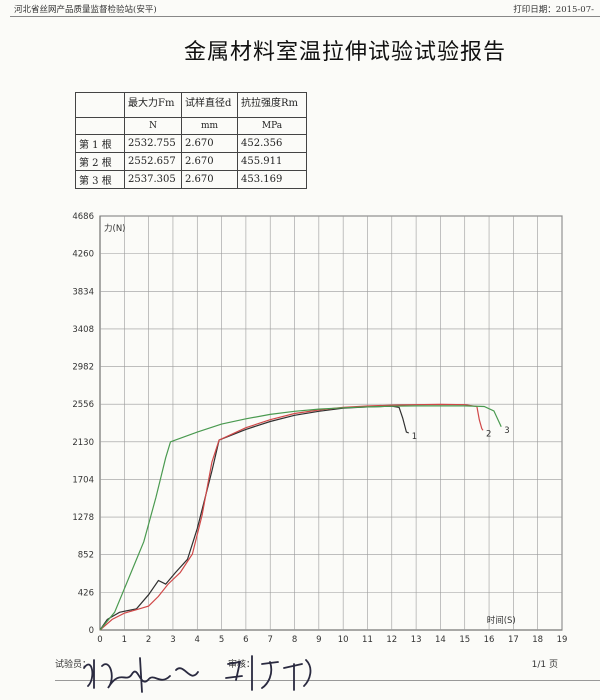  Describe the element at coordinates (414, 437) in the screenshot. I see `series-label-1: 1` at that location.